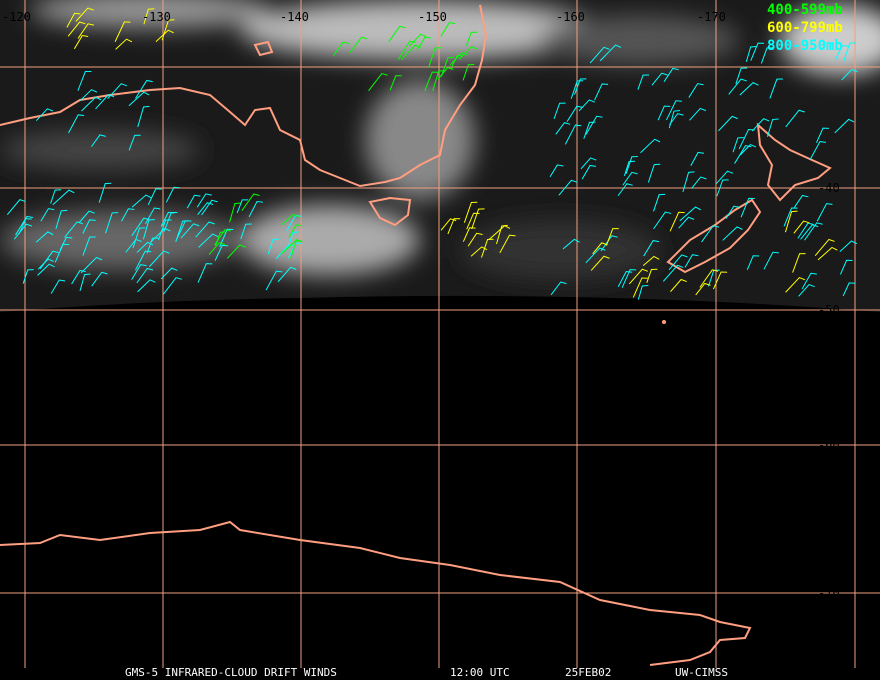  What do you see at coordinates (829, 188) in the screenshot?
I see `latitude-label: -40` at bounding box center [829, 188].